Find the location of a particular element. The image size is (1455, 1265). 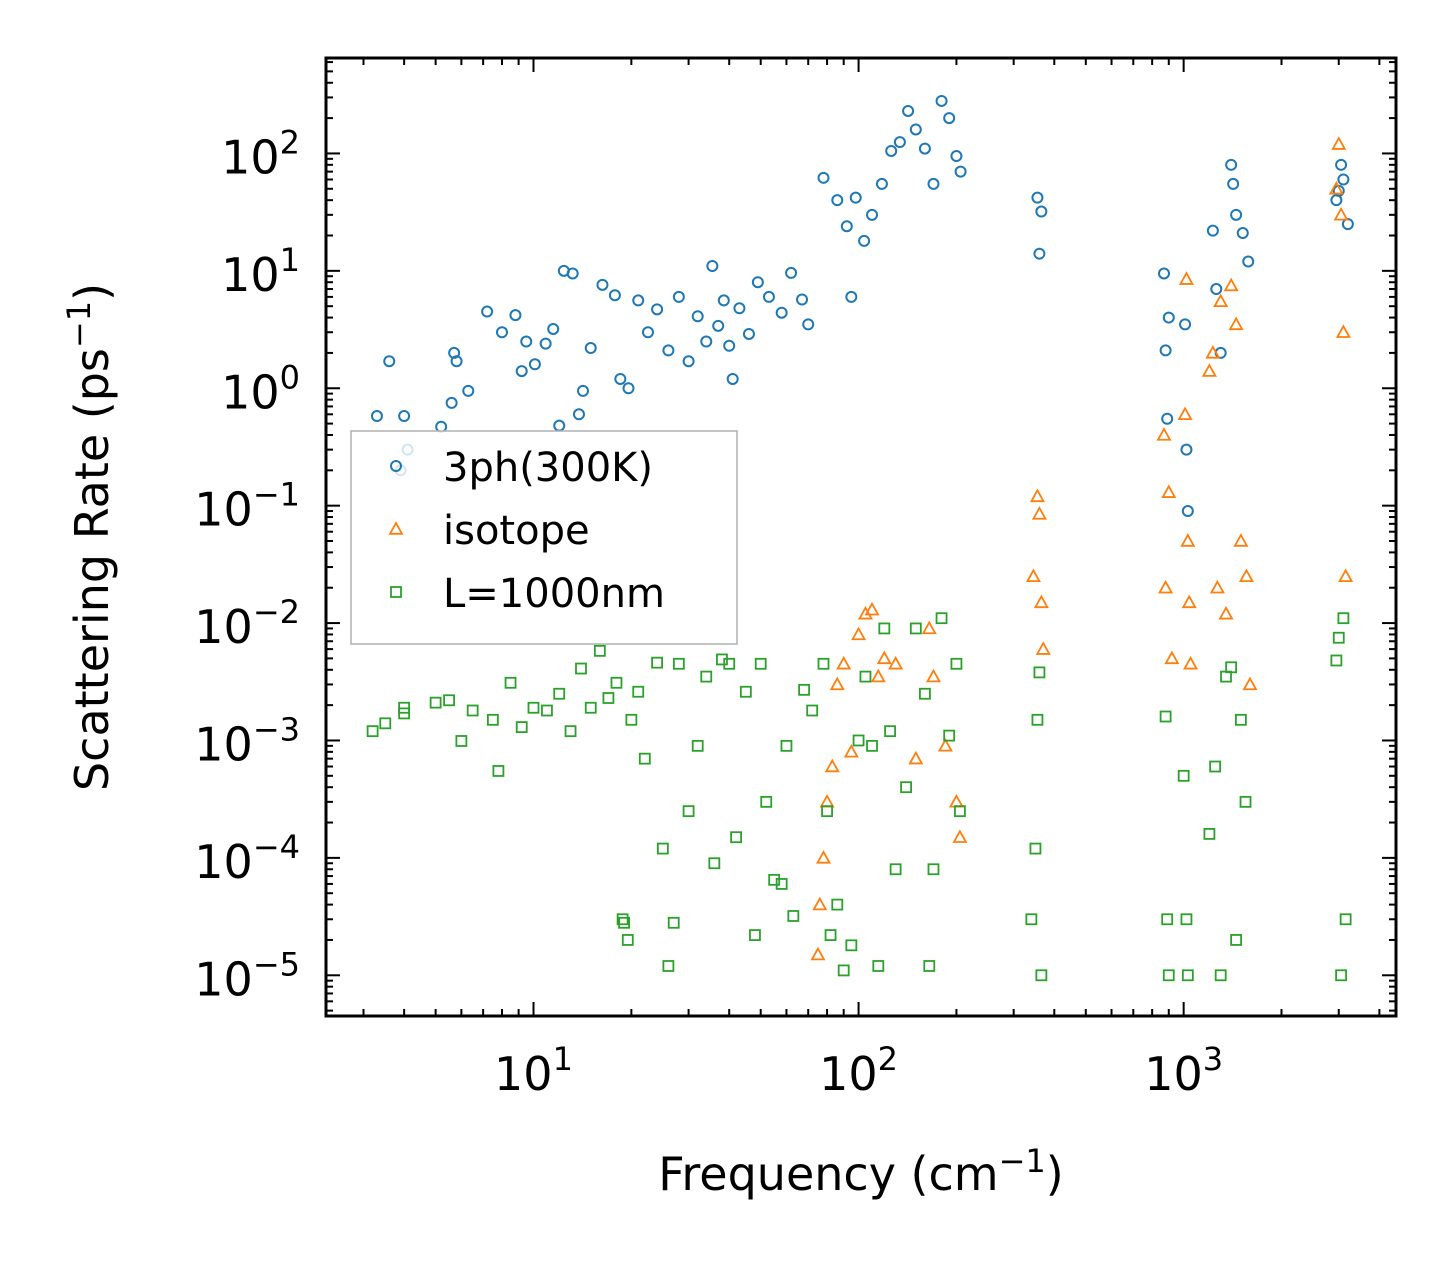

y-tick-label: 10⁻³ is located at coordinates (247, 740).